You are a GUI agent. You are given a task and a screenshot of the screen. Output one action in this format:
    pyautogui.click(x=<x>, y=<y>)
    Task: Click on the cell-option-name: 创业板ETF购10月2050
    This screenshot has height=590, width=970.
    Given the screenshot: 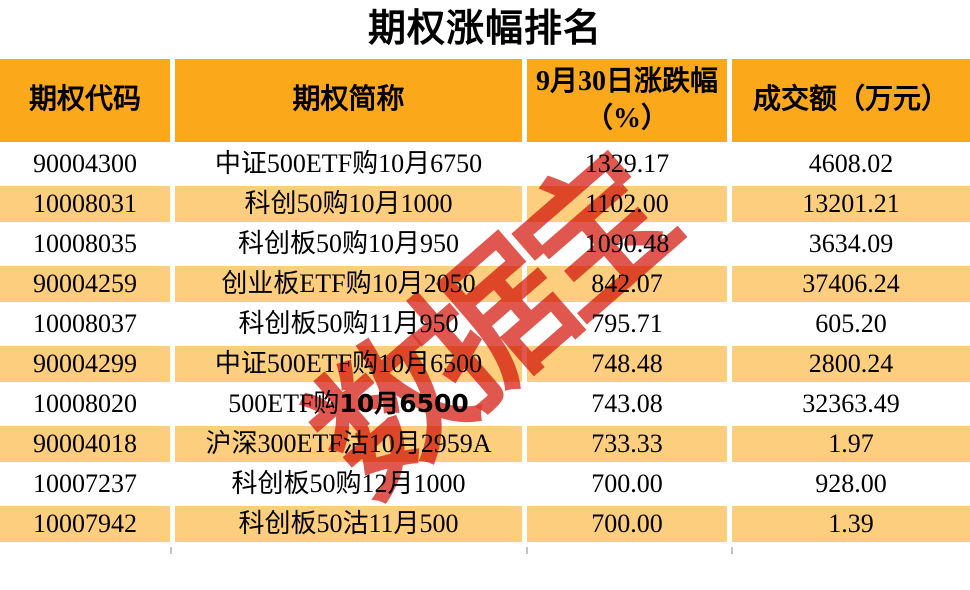 What is the action you would take?
    pyautogui.click(x=348, y=284)
    